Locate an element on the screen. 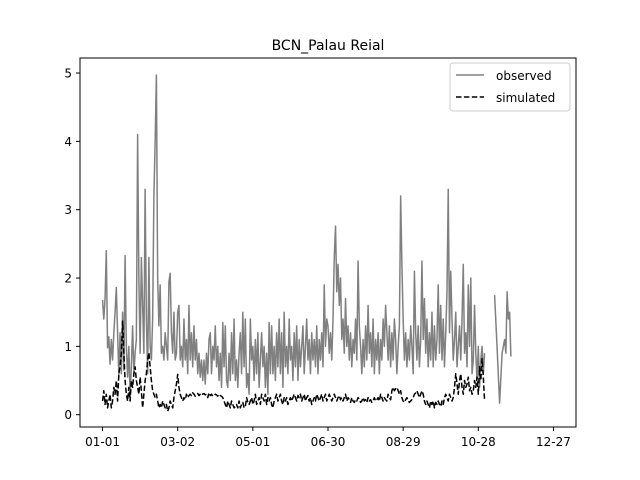 The width and height of the screenshot is (640, 480). x-tick-label: 05-01 is located at coordinates (252, 442).